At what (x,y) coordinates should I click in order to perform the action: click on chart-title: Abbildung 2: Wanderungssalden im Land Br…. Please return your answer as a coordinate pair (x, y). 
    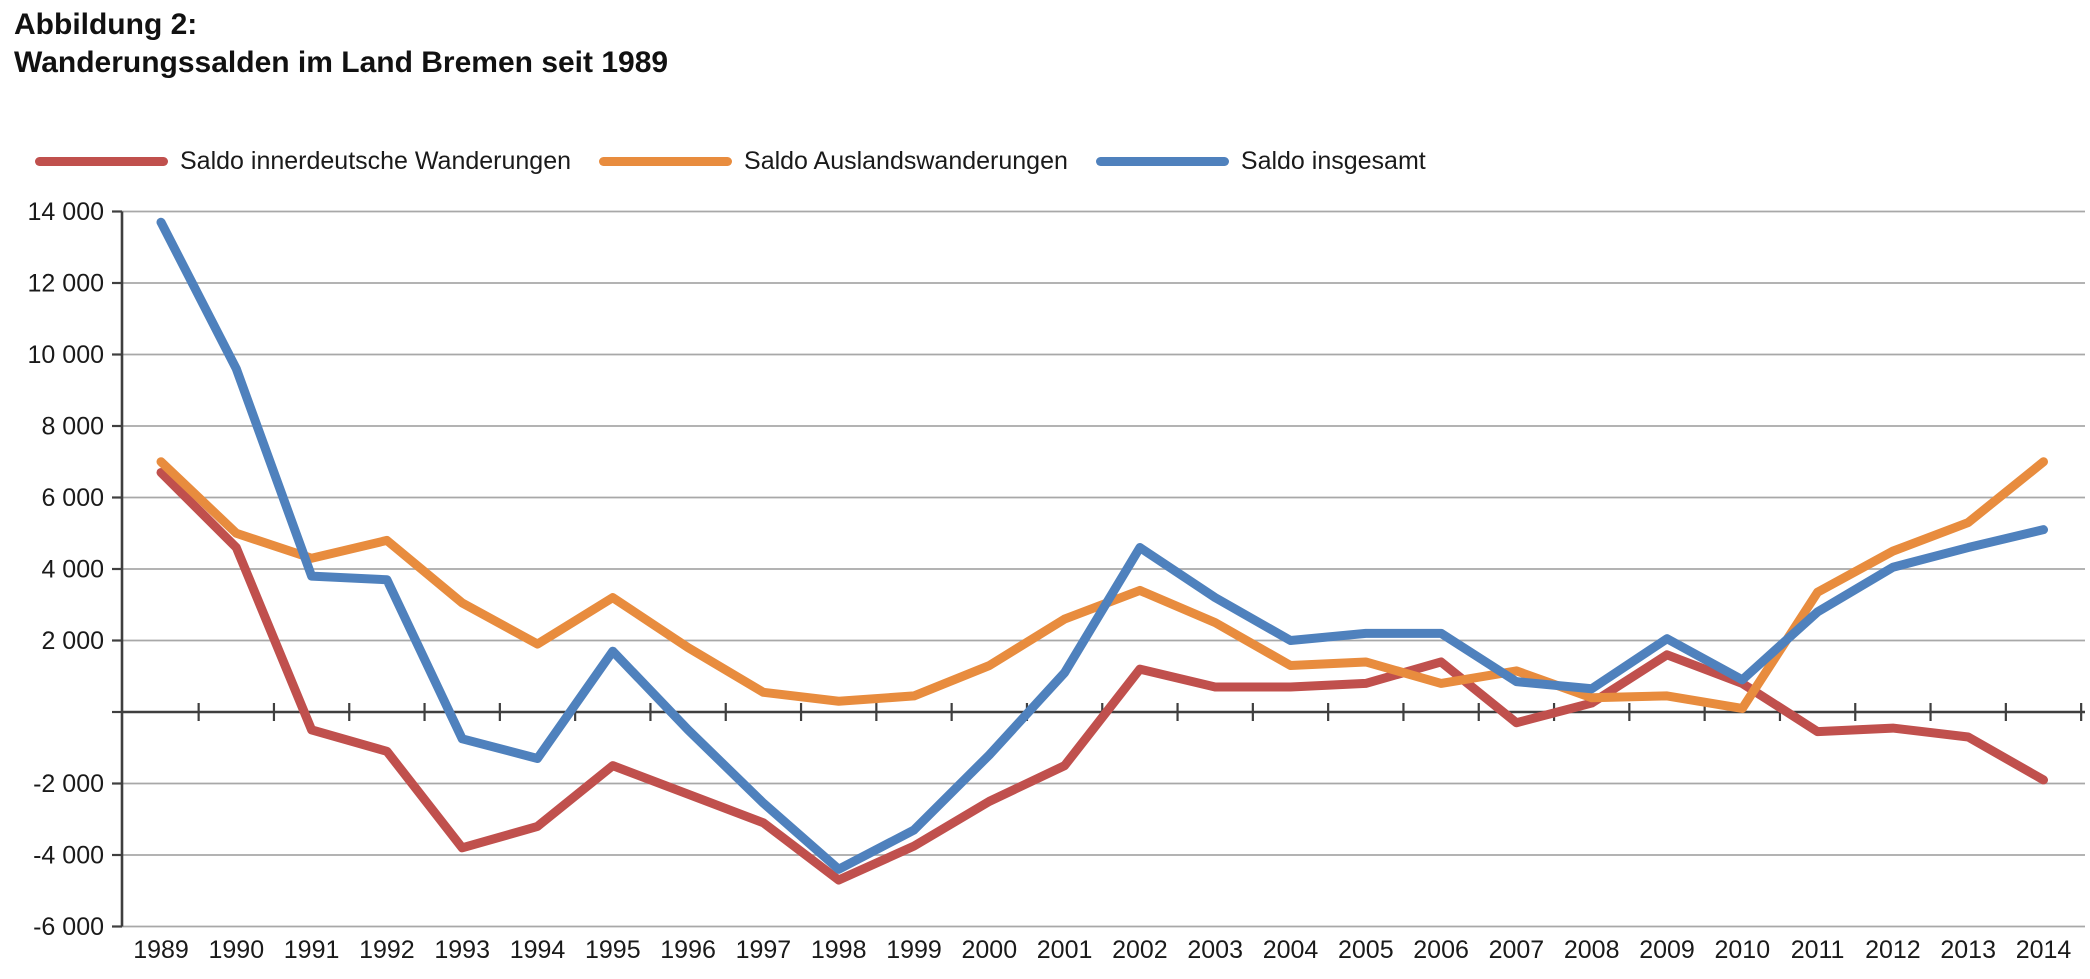
    Looking at the image, I should click on (341, 44).